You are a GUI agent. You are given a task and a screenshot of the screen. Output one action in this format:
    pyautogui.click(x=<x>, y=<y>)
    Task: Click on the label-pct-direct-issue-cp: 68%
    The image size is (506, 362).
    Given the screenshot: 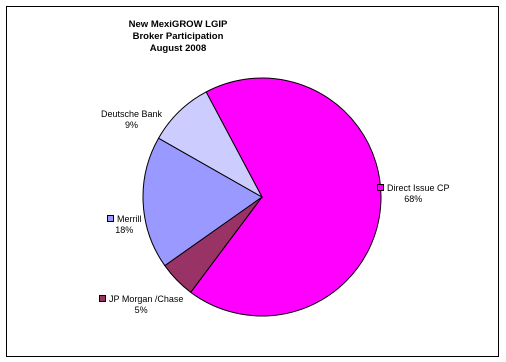 What is the action you would take?
    pyautogui.click(x=413, y=199)
    